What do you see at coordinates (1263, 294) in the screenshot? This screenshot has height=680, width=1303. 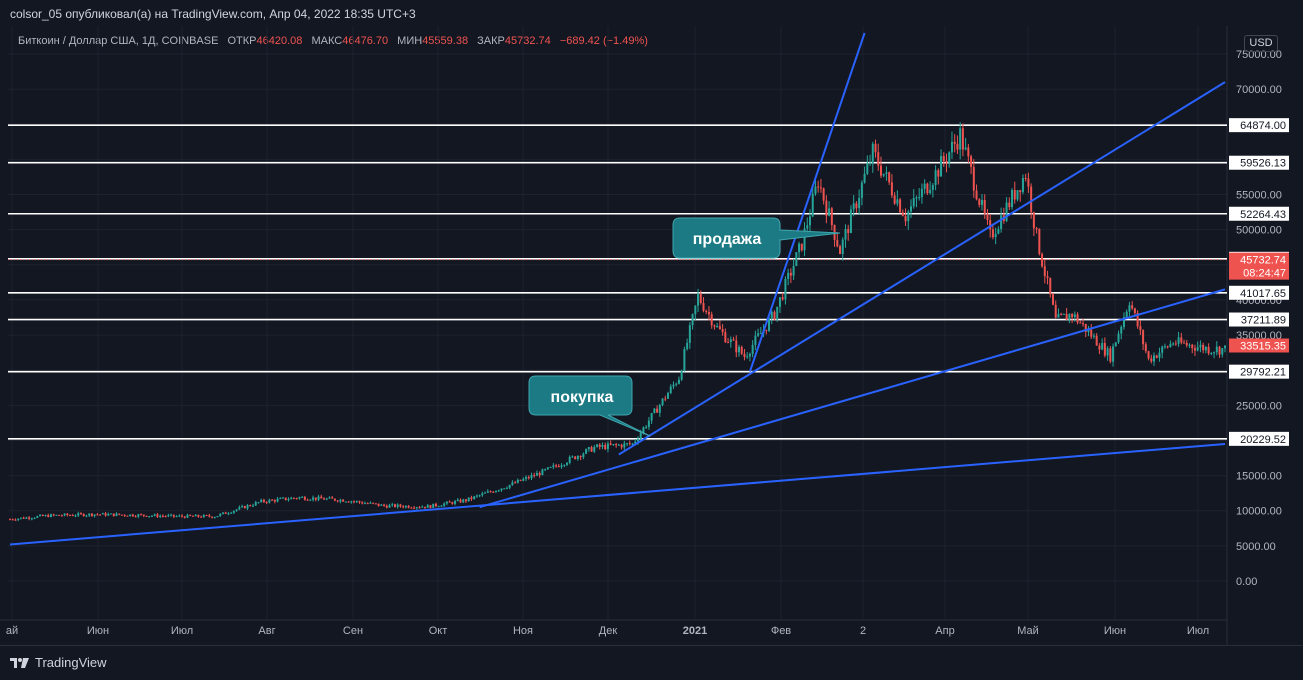 I see `price-label-text: 41017.65` at bounding box center [1263, 294].